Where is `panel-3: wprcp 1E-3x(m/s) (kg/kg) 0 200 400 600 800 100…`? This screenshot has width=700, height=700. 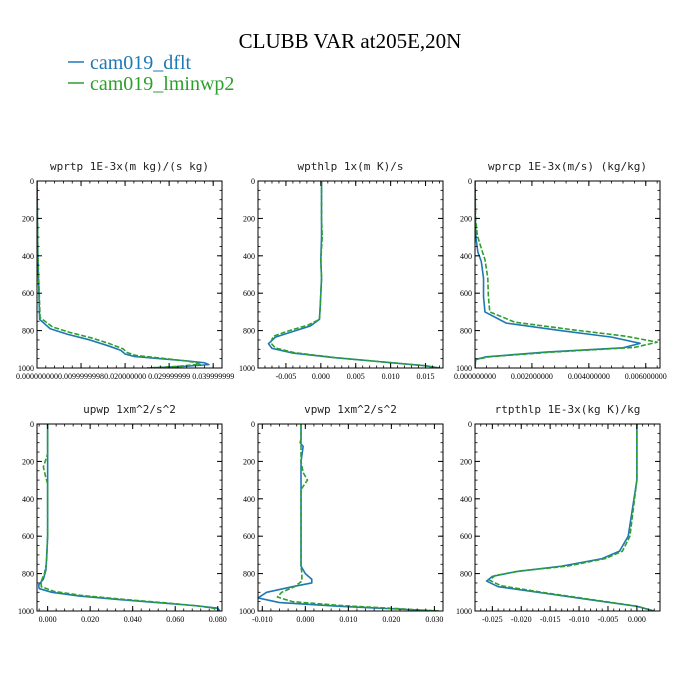
panel-3: wprcp 1E-3x(m/s) (kg/kg) 0 200 400 600 800 100… is located at coordinates (560, 270).